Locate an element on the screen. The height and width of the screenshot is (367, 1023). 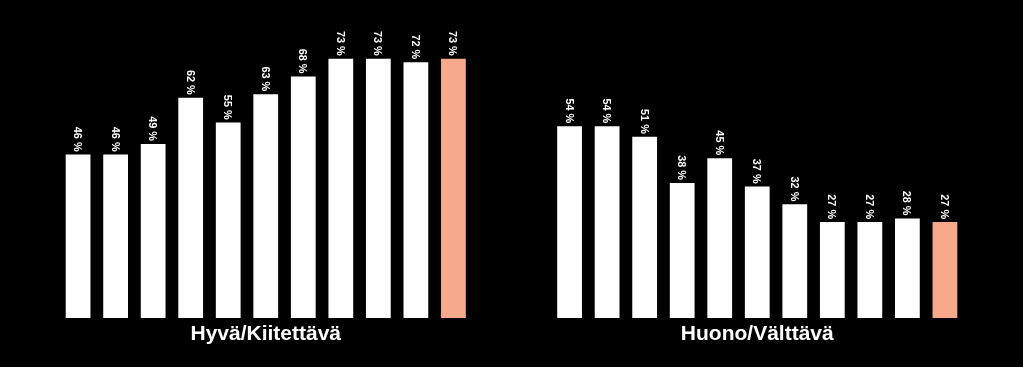
x-tick-label: Hyvä/Kiitettävä is located at coordinates (266, 332).